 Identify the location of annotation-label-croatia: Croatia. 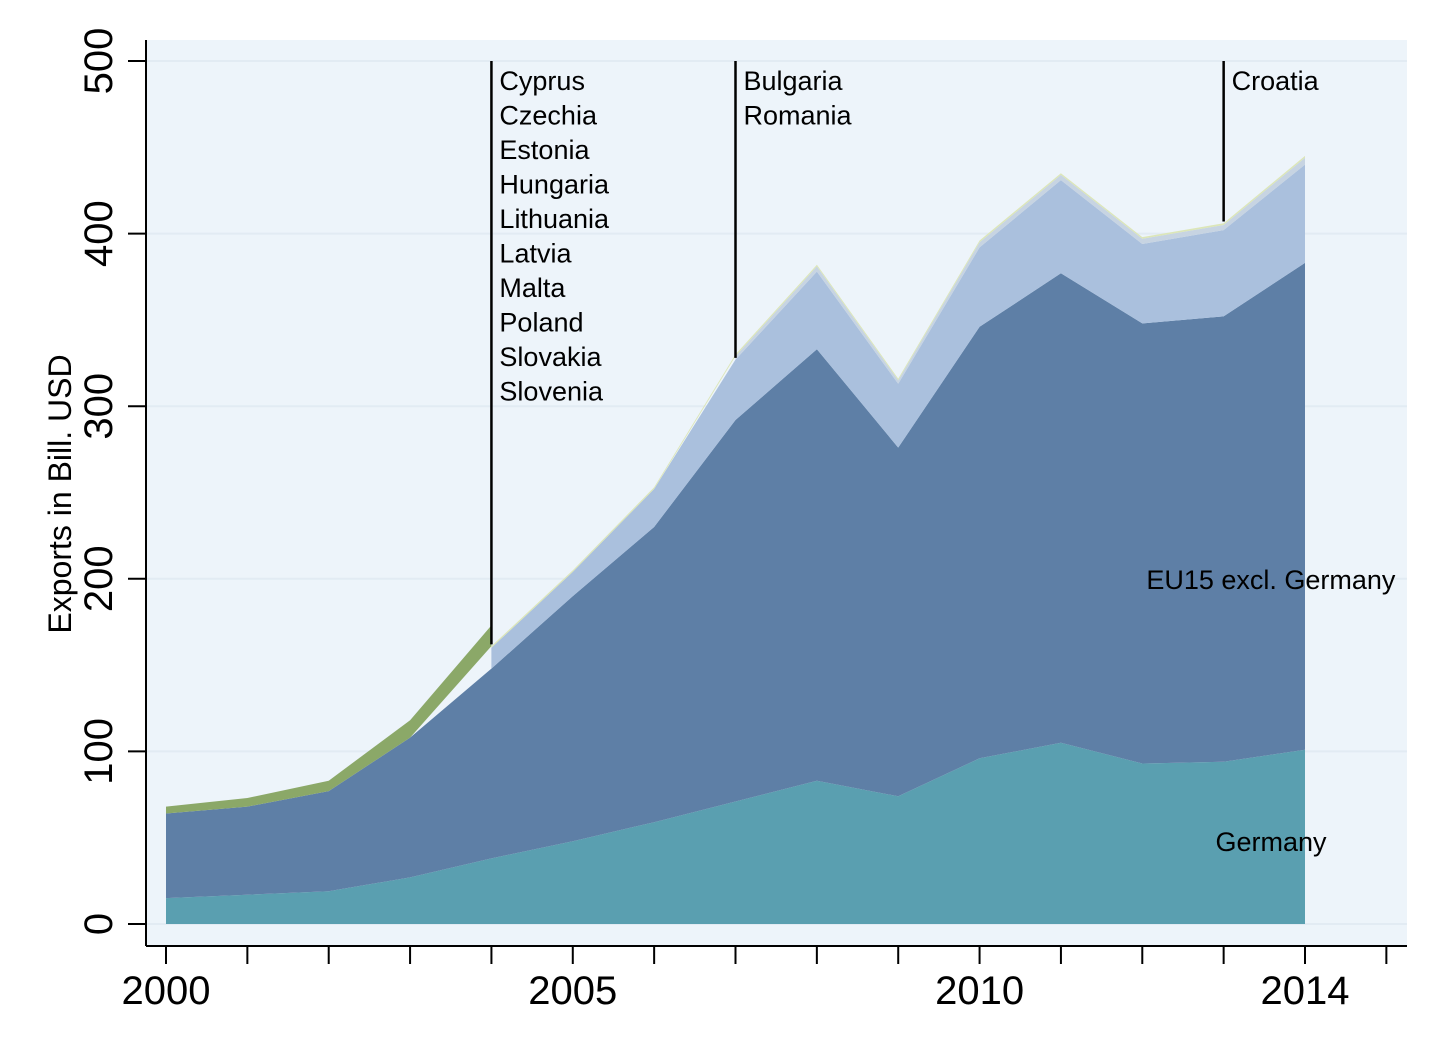
(1276, 81).